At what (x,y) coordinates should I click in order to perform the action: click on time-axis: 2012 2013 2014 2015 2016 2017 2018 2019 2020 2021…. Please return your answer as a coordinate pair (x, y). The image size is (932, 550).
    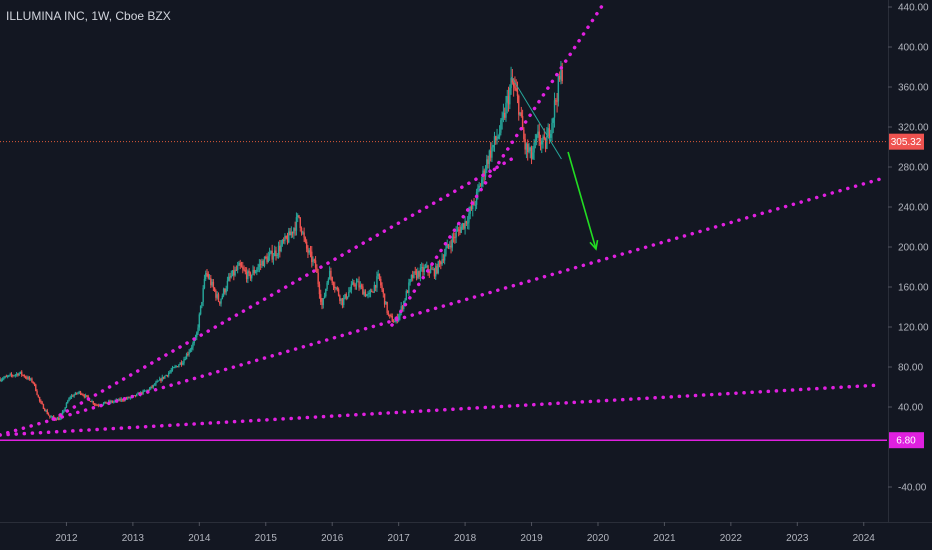
    Looking at the image, I should click on (466, 533).